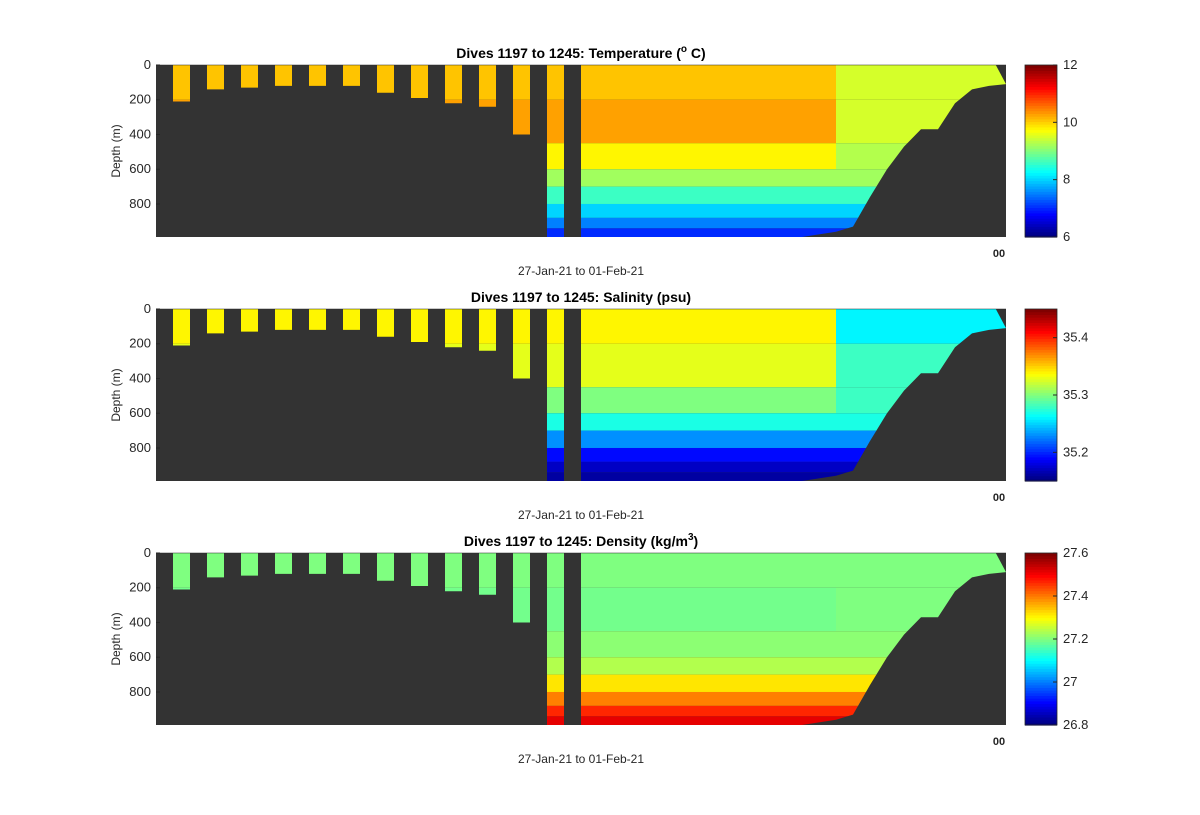 The height and width of the screenshot is (815, 1200). Describe the element at coordinates (116, 394) in the screenshot. I see `y-axis-label: Depth (m)` at that location.